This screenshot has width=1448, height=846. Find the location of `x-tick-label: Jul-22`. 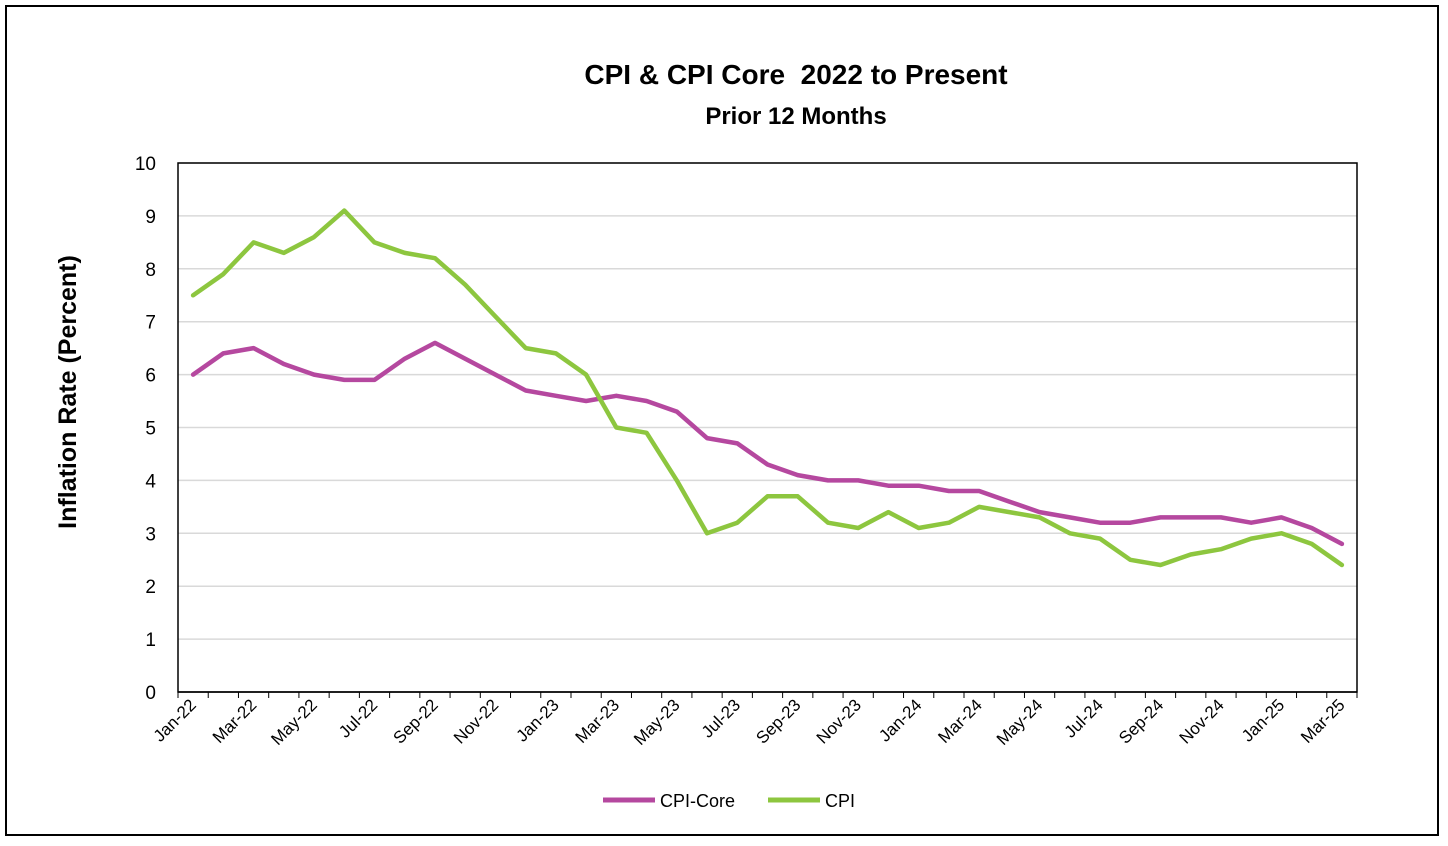

x-tick-label: Jul-22 is located at coordinates (358, 718).